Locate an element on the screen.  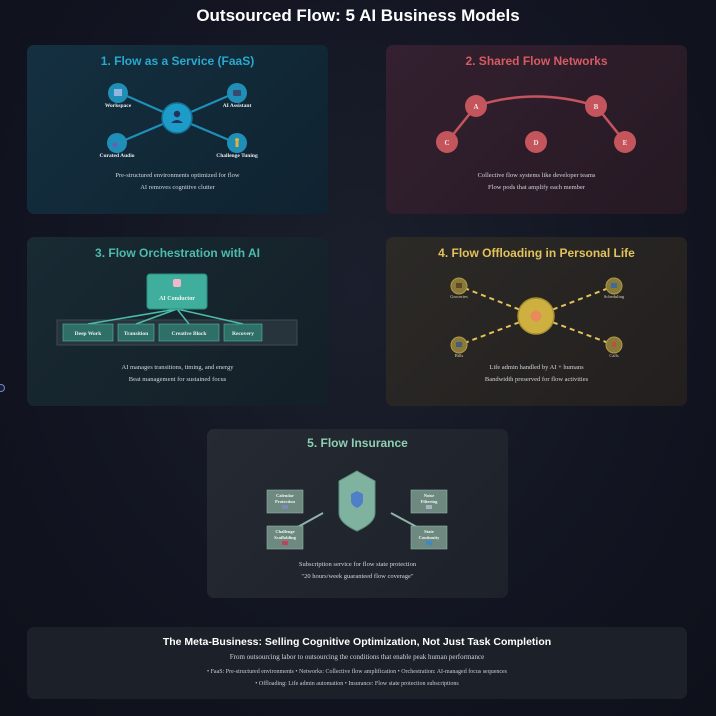
ladder-icon is located at coordinates (285, 543).